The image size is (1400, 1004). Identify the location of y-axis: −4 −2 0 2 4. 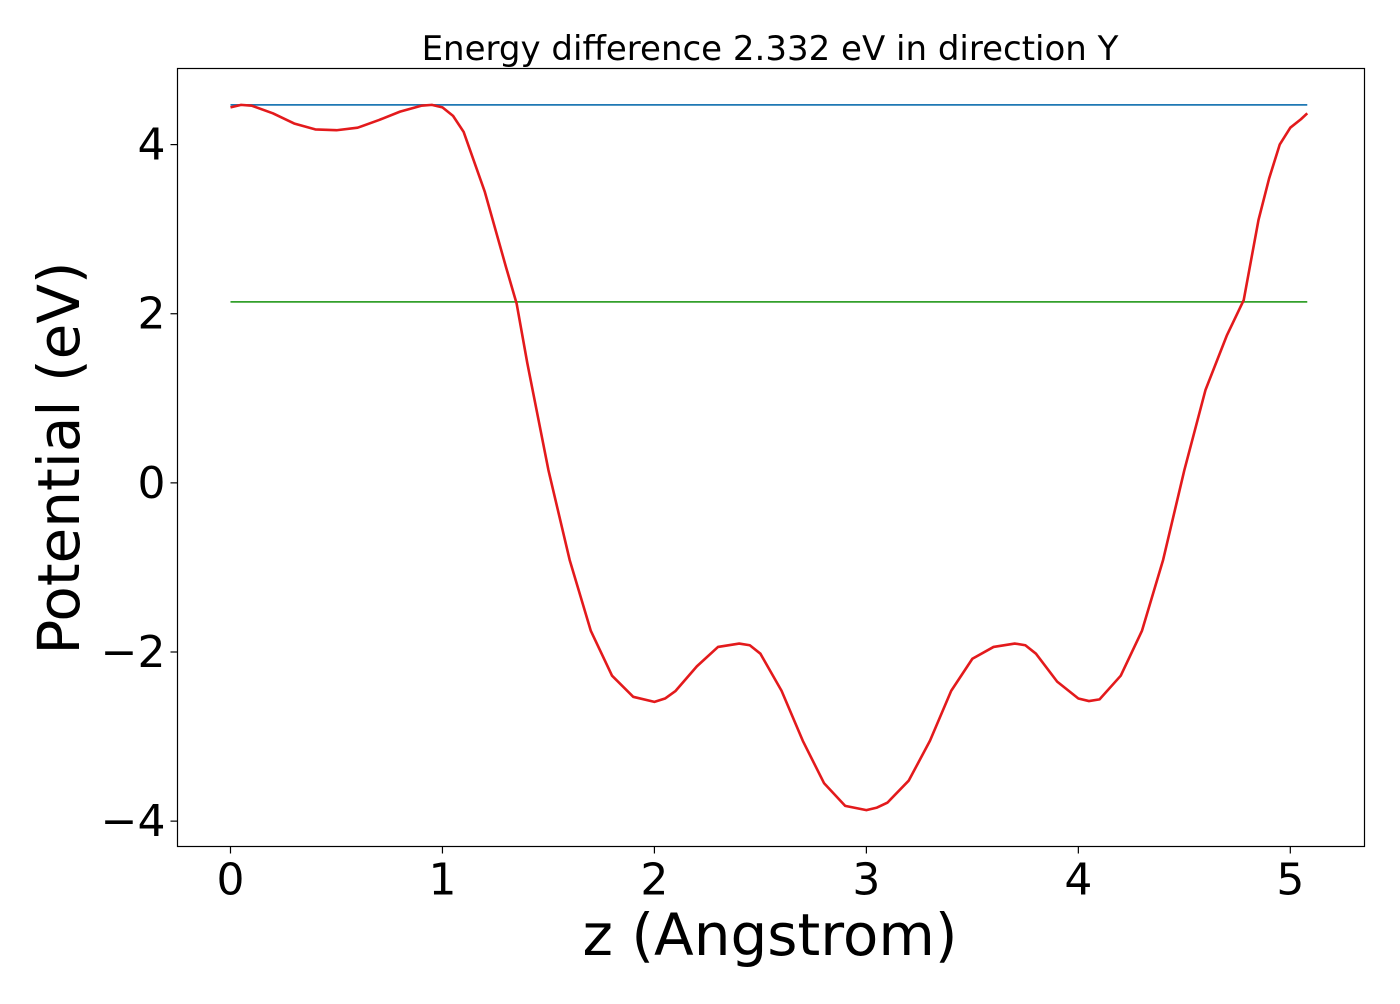
(139, 483).